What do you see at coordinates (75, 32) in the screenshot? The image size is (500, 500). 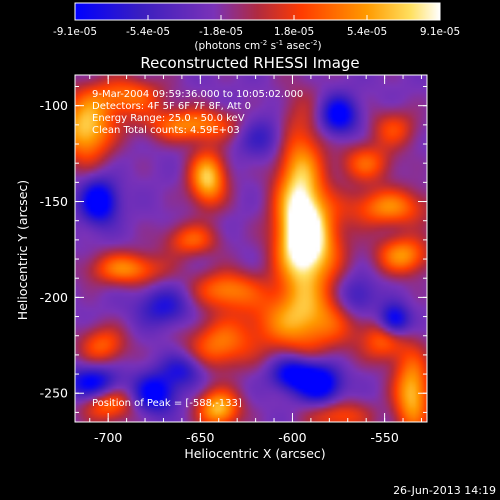 I see `colorbar-tick-label: -9.1e-05` at bounding box center [75, 32].